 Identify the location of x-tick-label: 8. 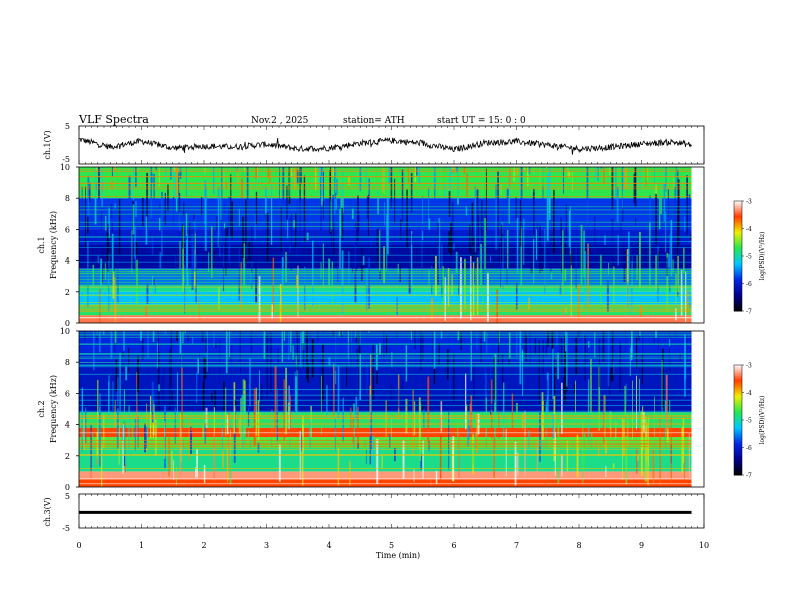
(578, 545).